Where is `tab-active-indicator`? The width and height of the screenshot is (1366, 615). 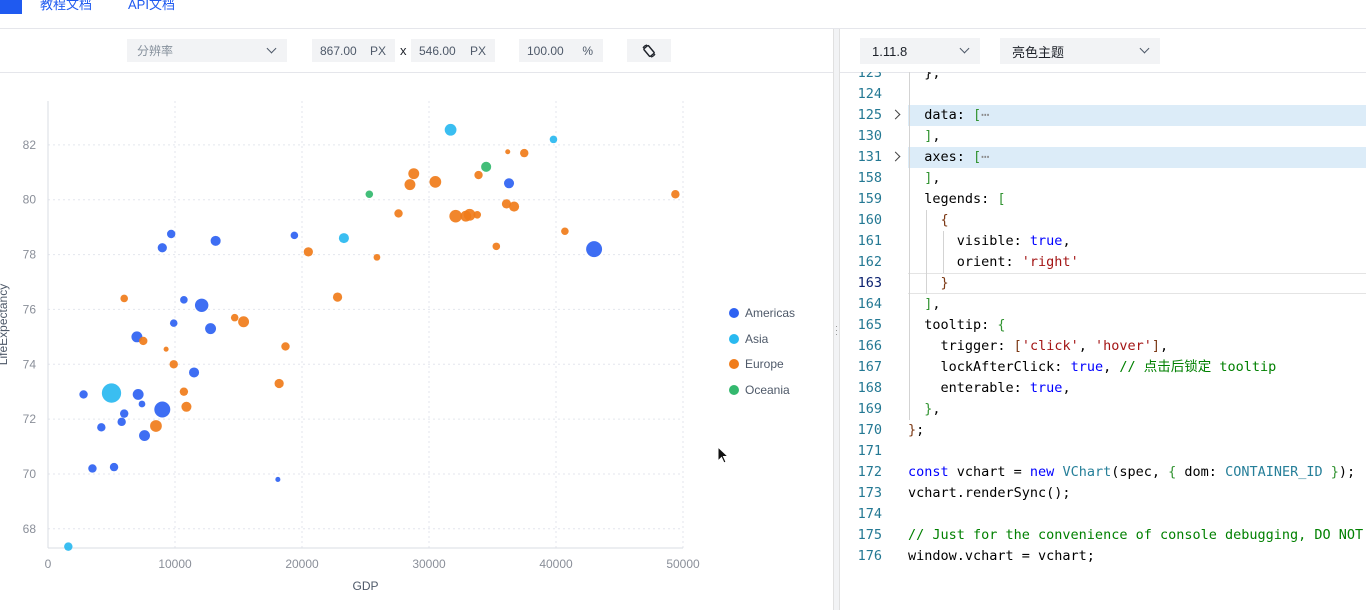
tab-active-indicator is located at coordinates (11, 7).